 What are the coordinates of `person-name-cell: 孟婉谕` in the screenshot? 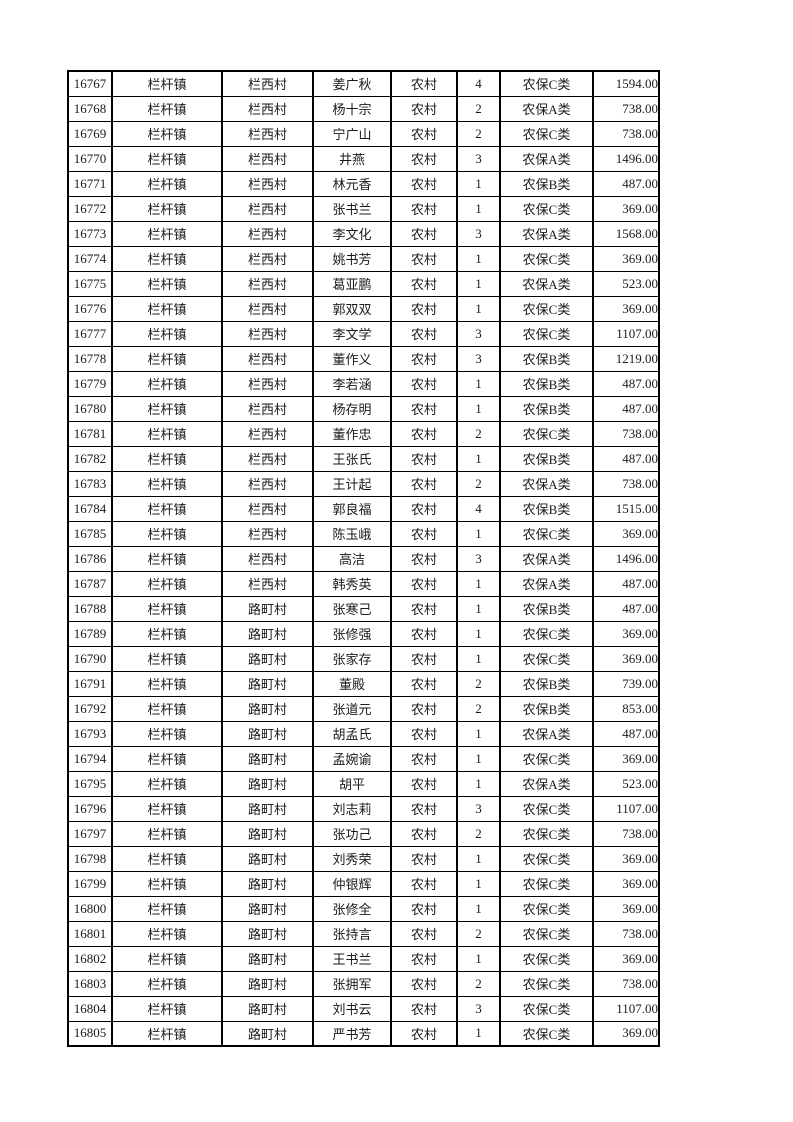 It's located at (352, 758).